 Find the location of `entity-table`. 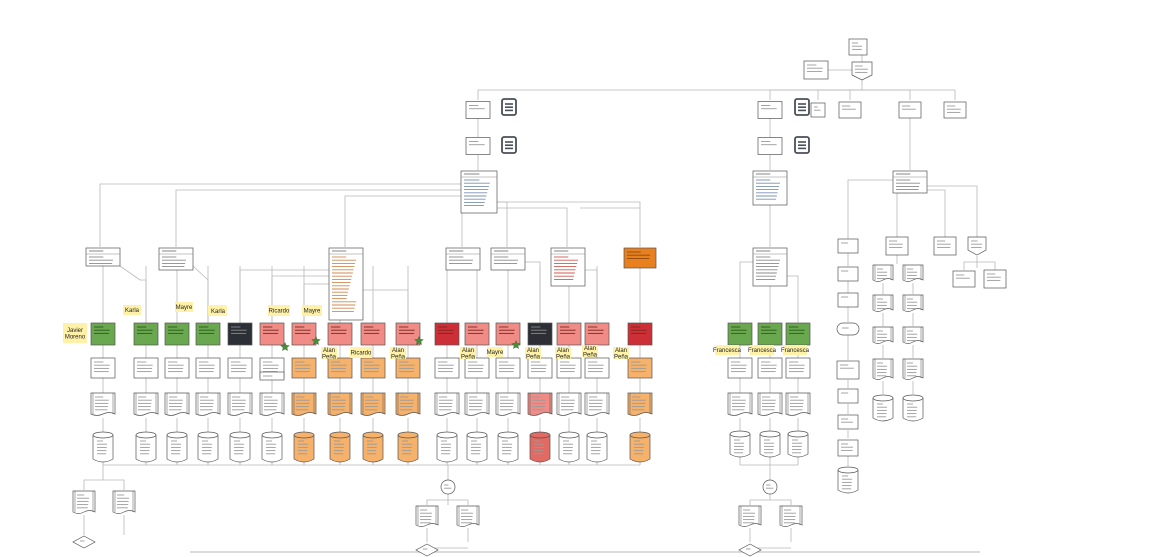

entity-table is located at coordinates (770, 188).